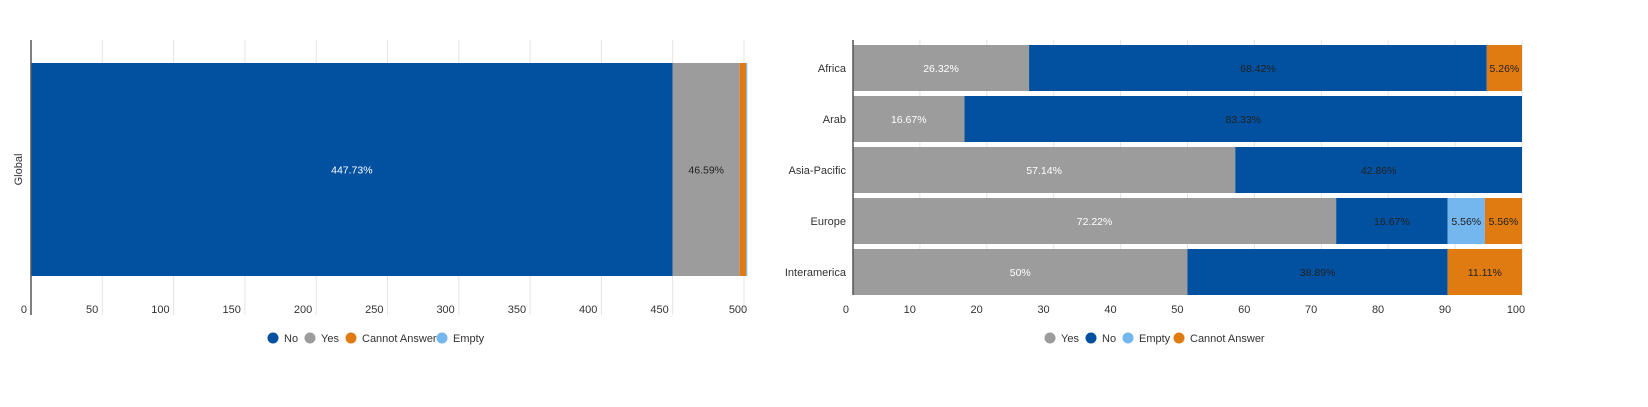 The width and height of the screenshot is (1648, 407). Describe the element at coordinates (1378, 310) in the screenshot. I see `x-tick-label: 80` at that location.